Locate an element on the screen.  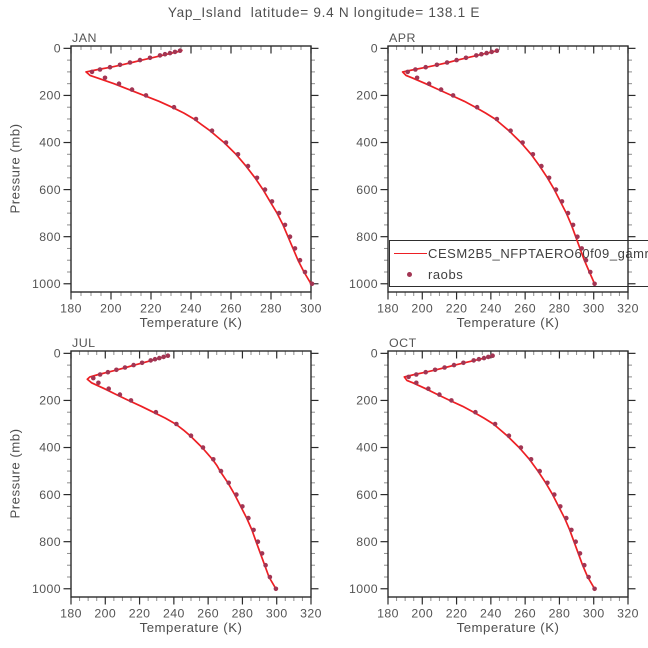
y-axis-title-bottom-row: Pressure (mb) is located at coordinates (15, 473).